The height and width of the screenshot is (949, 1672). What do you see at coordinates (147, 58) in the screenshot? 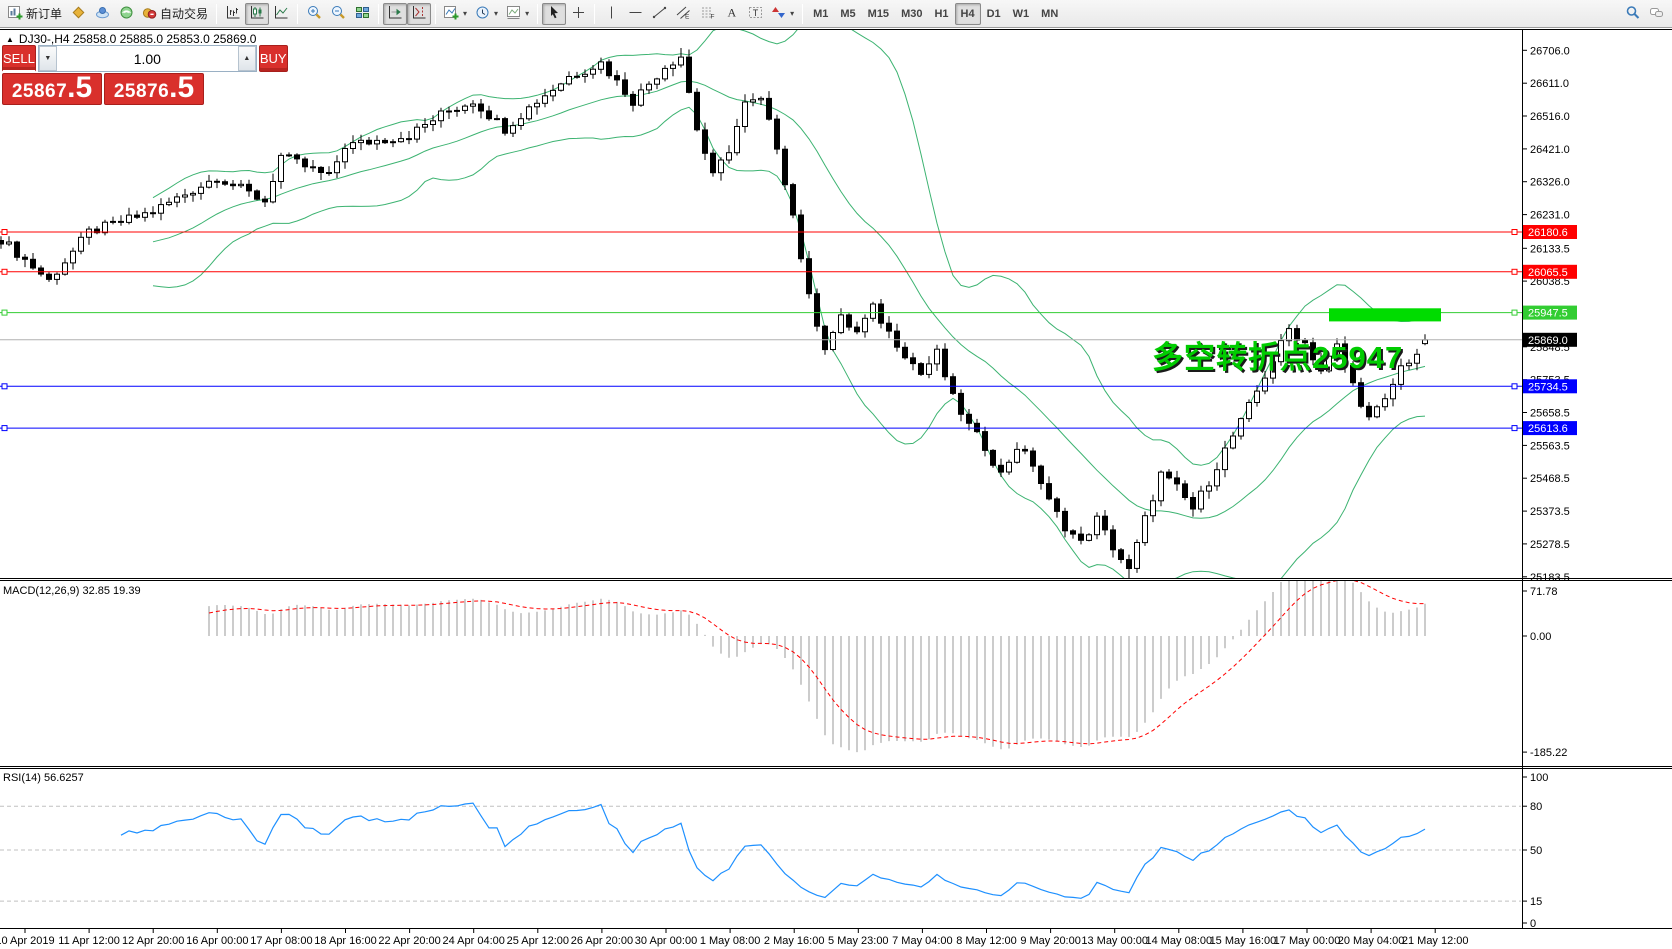
I see `volume-input` at bounding box center [147, 58].